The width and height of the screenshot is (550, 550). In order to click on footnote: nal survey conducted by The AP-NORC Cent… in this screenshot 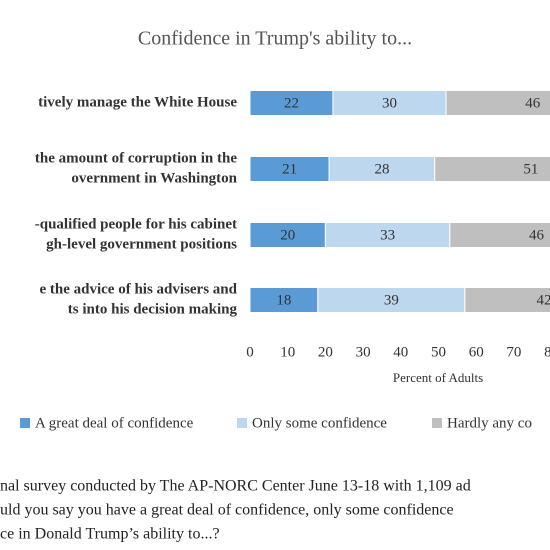, I will do `click(235, 486)`.